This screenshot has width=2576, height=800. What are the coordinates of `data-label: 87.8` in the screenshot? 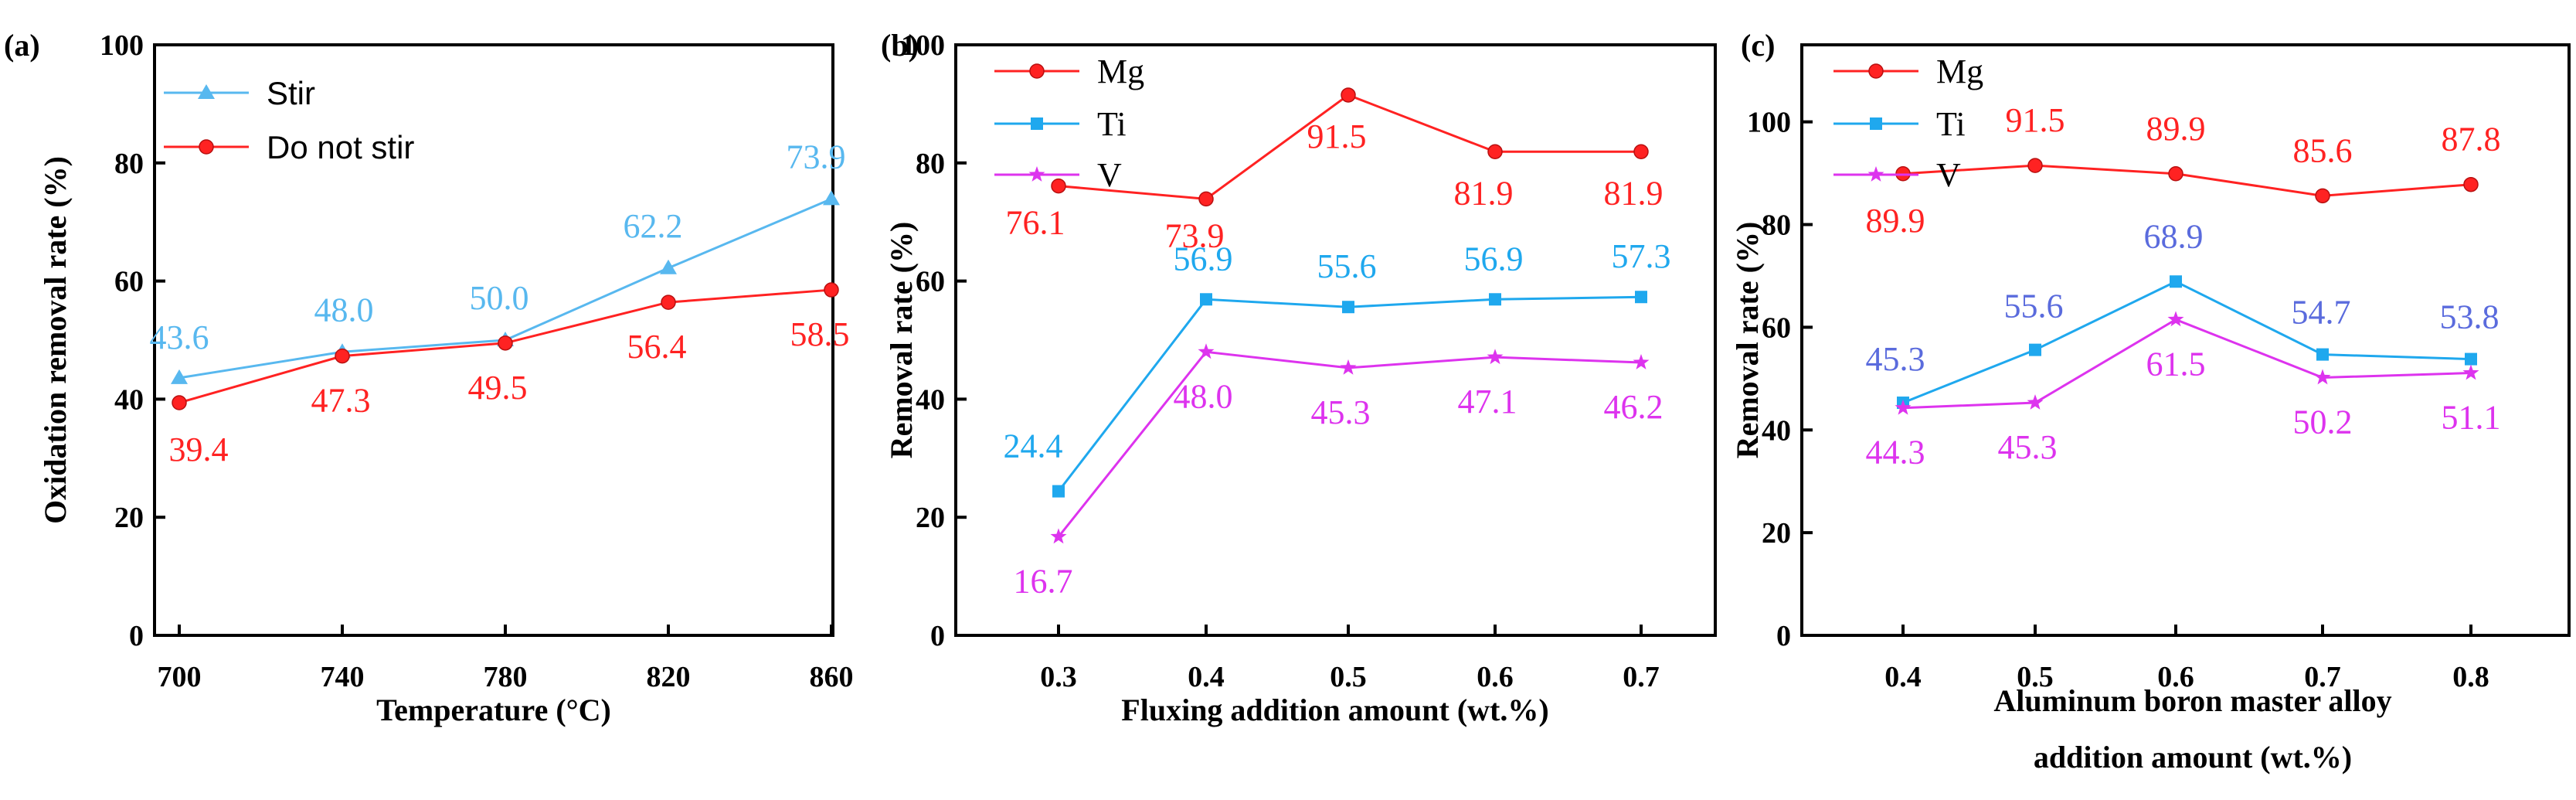 It's located at (2471, 139).